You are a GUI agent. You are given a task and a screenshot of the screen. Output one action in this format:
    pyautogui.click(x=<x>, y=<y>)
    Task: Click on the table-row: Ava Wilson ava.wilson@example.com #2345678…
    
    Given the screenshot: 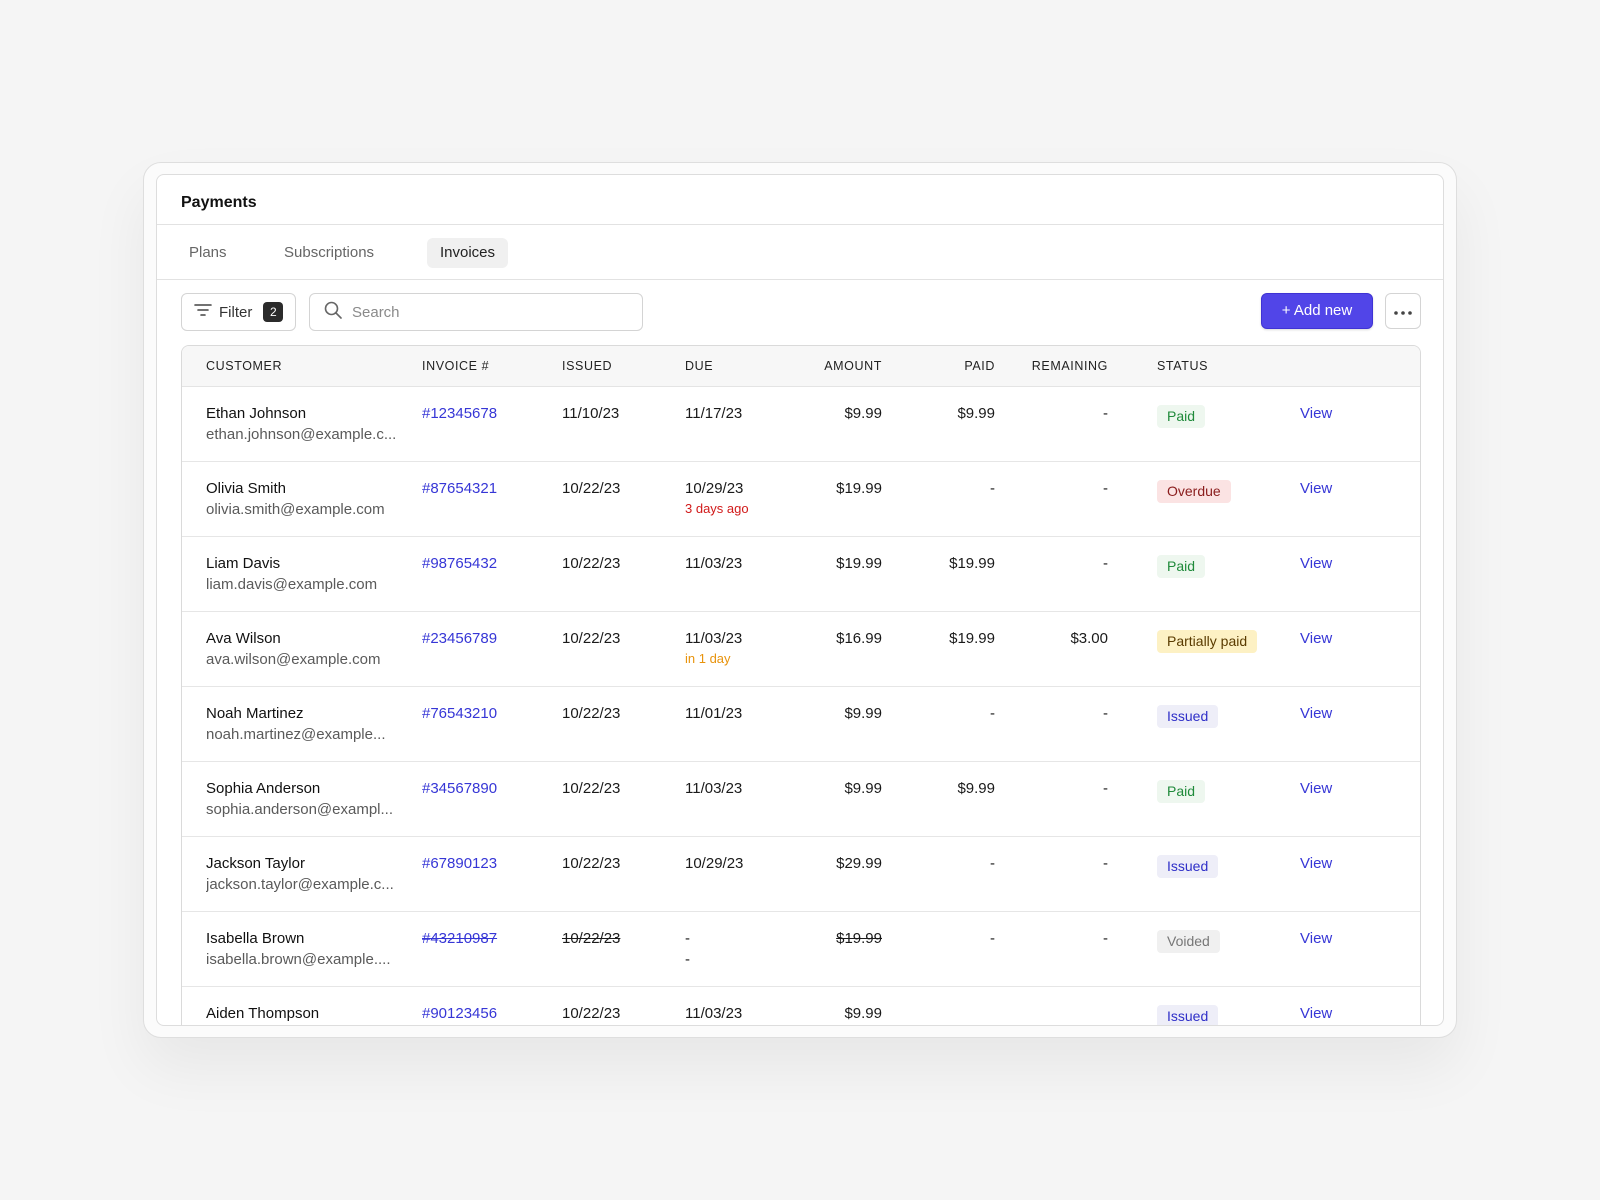 What is the action you would take?
    pyautogui.click(x=801, y=649)
    